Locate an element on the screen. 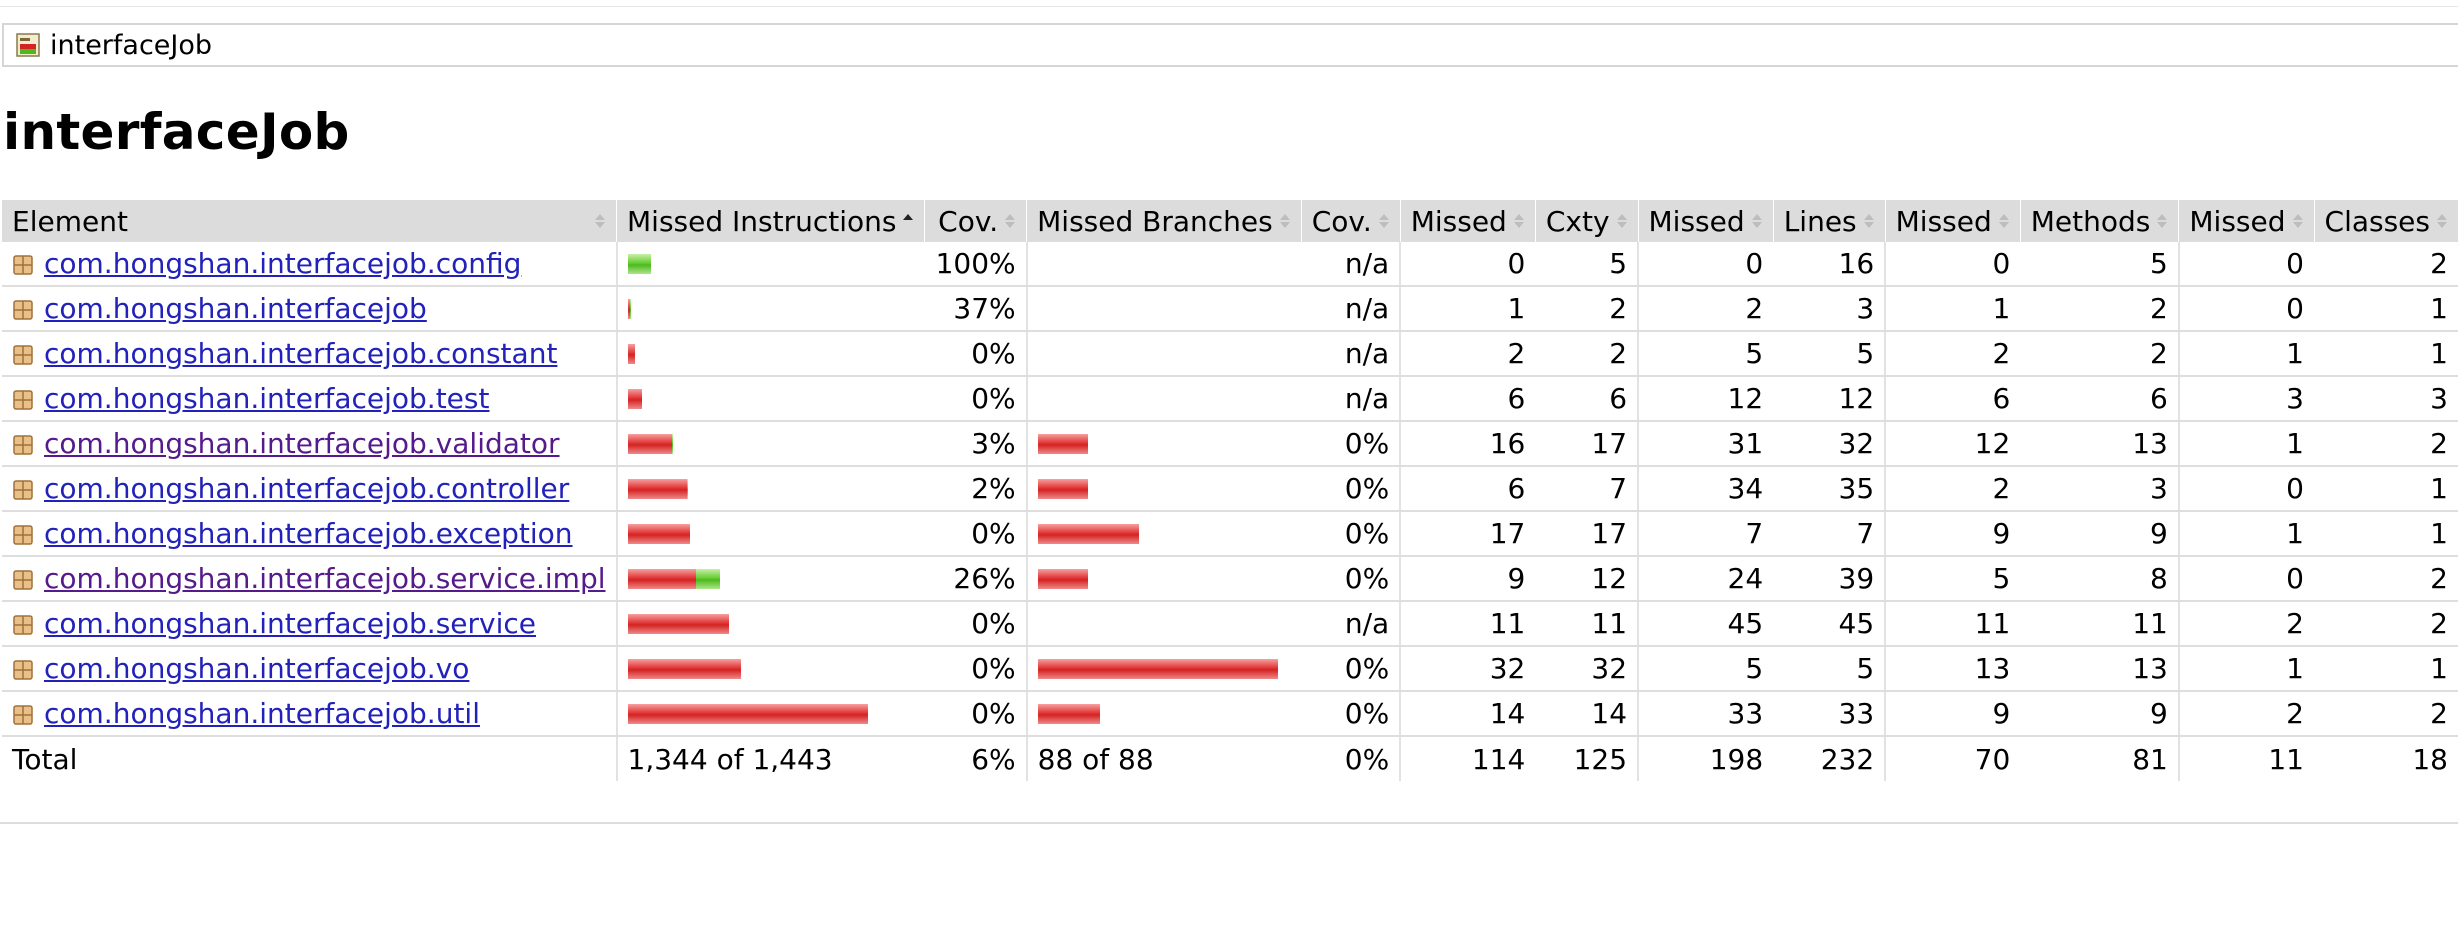 The image size is (2458, 939). top-divider is located at coordinates (1229, 6).